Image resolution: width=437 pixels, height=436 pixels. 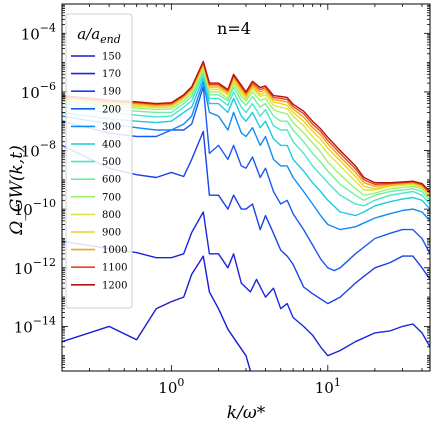 I want to click on x-tick-label: 10¹, so click(x=328, y=386).